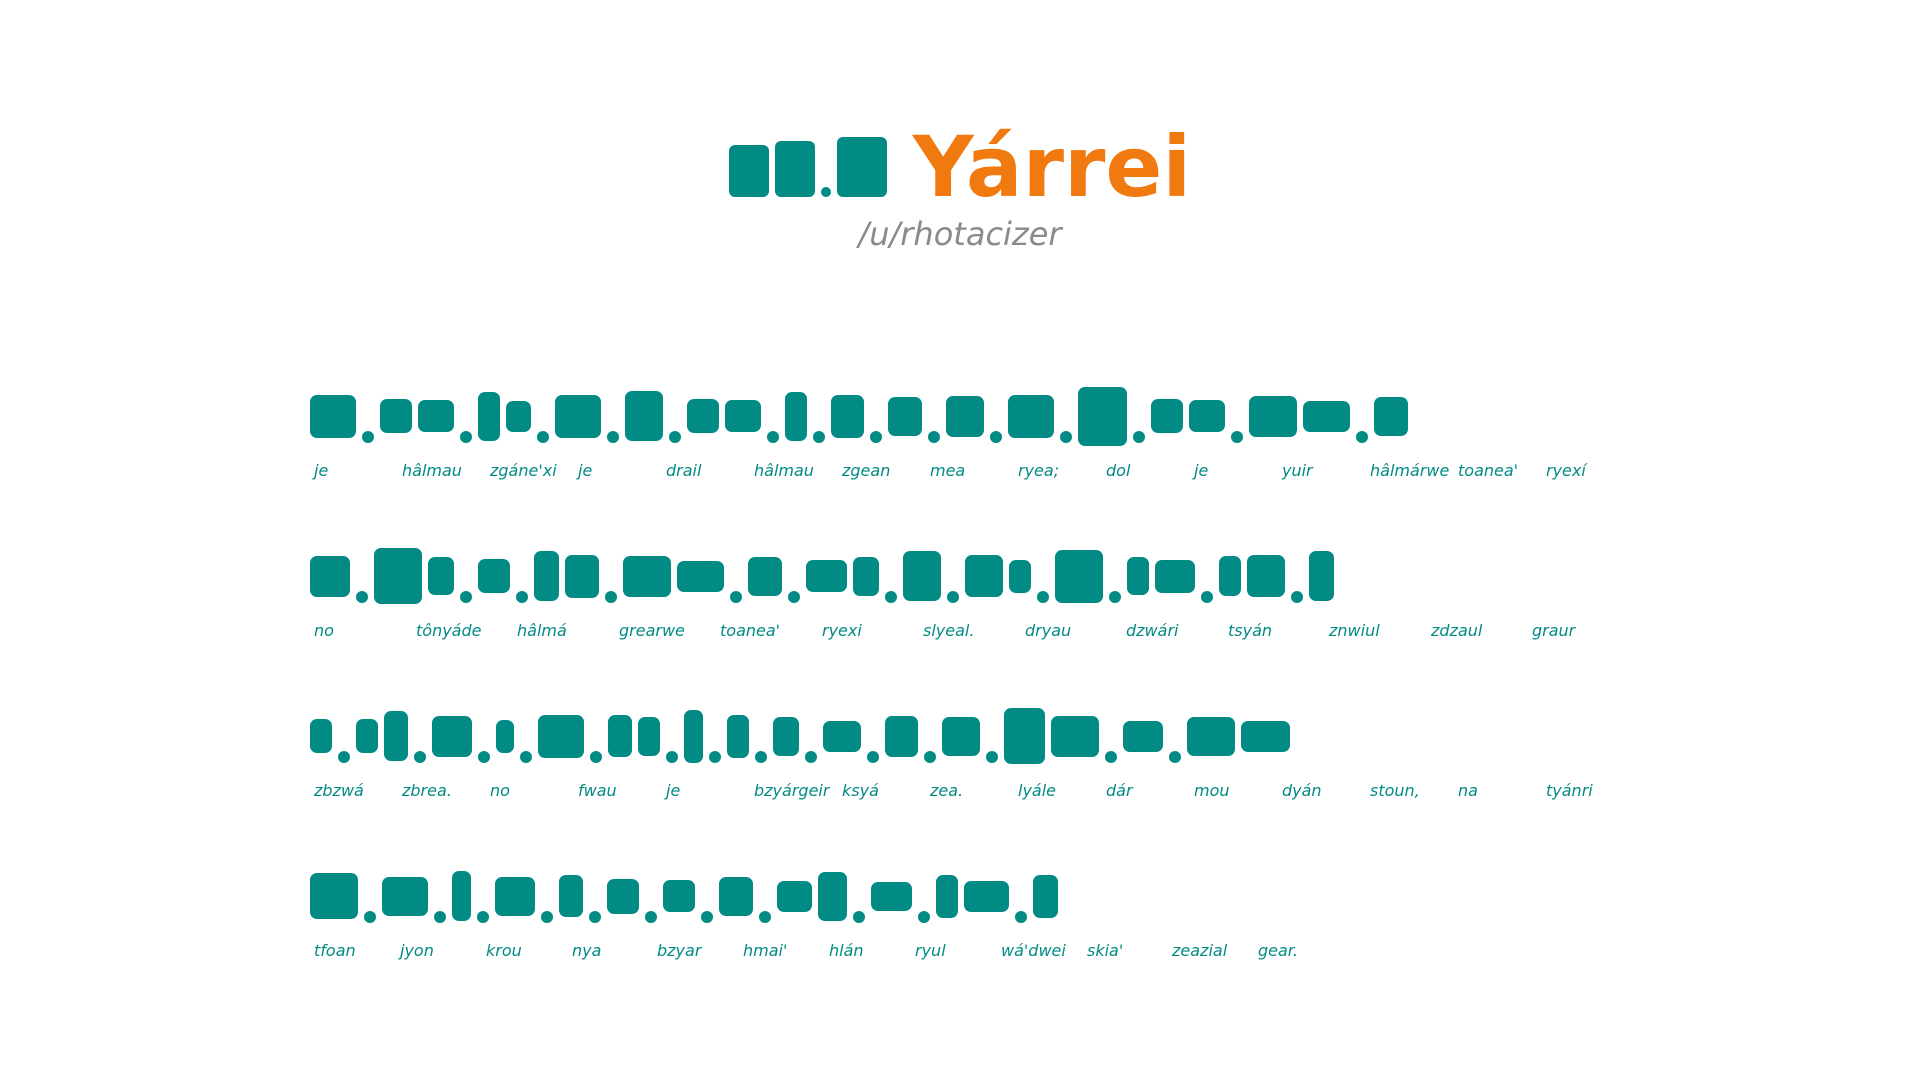 The image size is (1920, 1080). Describe the element at coordinates (1052, 167) in the screenshot. I see `page-title: Yárrei` at that location.